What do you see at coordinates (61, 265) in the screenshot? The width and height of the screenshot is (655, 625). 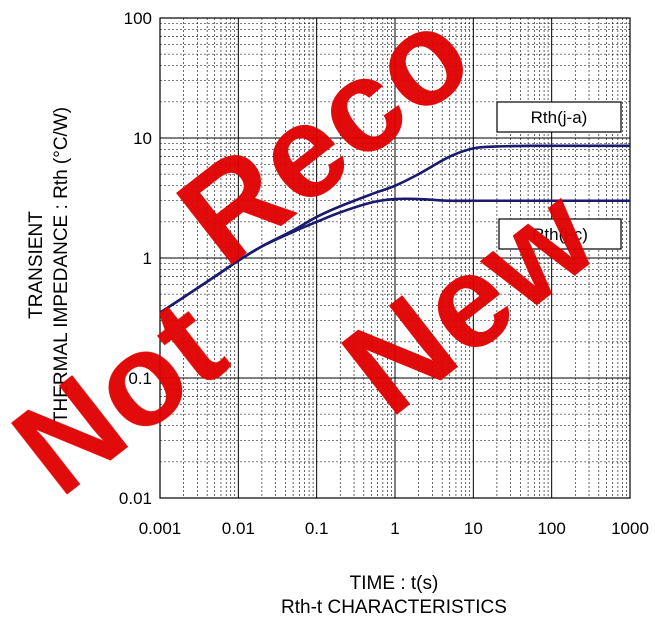 I see `y-axis-title-line2: THERMAL IMPEDANCE : Rth (°C/W)` at bounding box center [61, 265].